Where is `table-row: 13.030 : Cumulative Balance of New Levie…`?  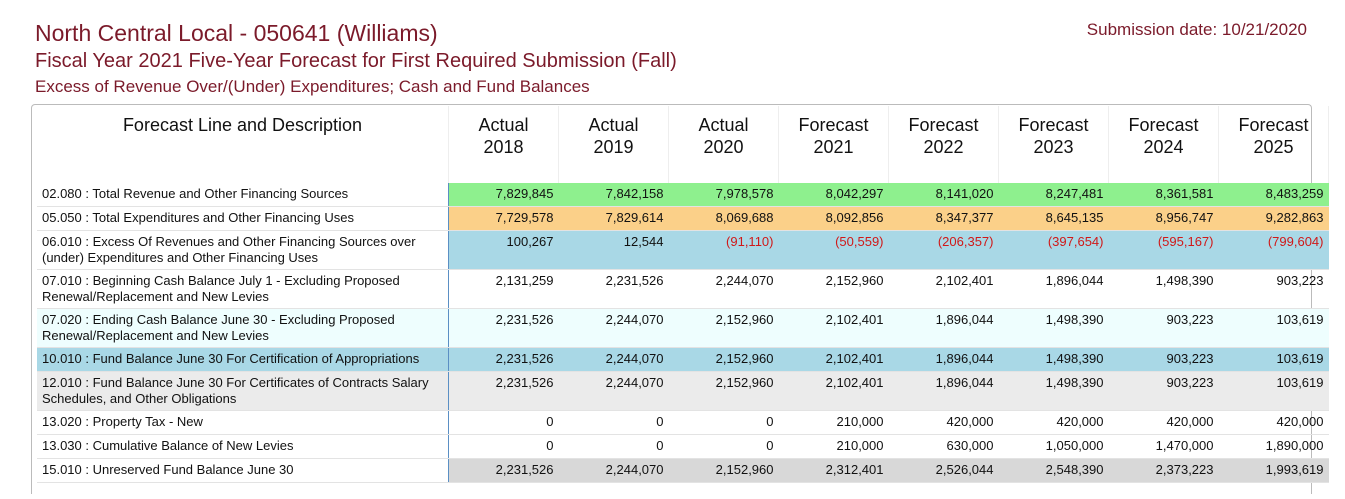 table-row: 13.030 : Cumulative Balance of New Levie… is located at coordinates (683, 446).